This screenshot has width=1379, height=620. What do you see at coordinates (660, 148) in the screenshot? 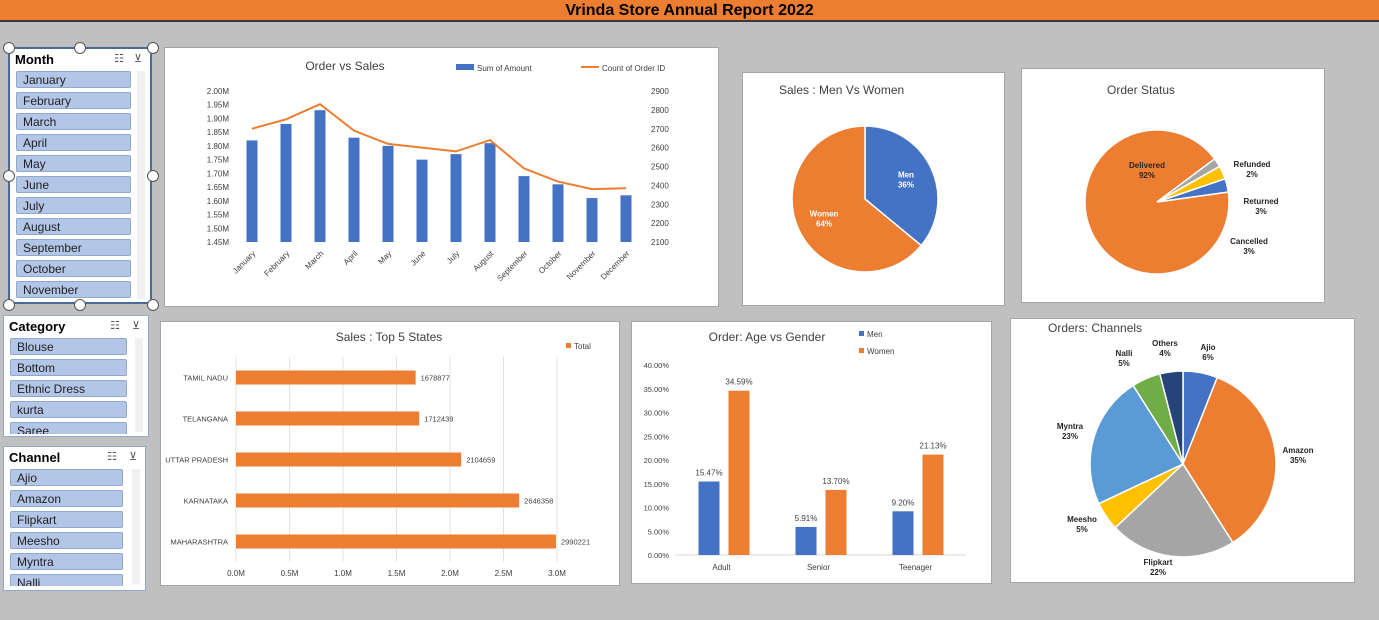
I see `y2-tick-label: 2600` at bounding box center [660, 148].